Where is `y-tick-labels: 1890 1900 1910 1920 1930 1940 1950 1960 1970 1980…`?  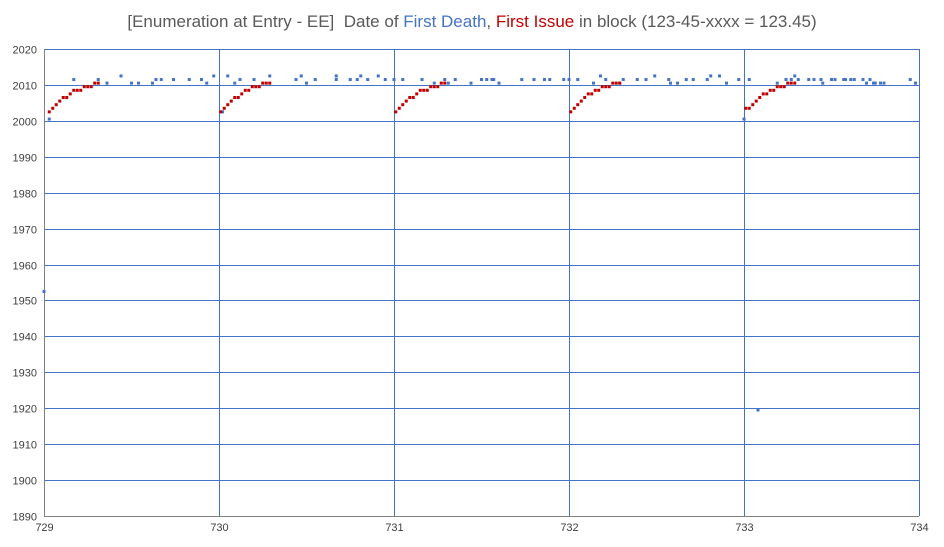 y-tick-labels: 1890 1900 1910 1920 1930 1940 1950 1960 1970 1980… is located at coordinates (25, 284).